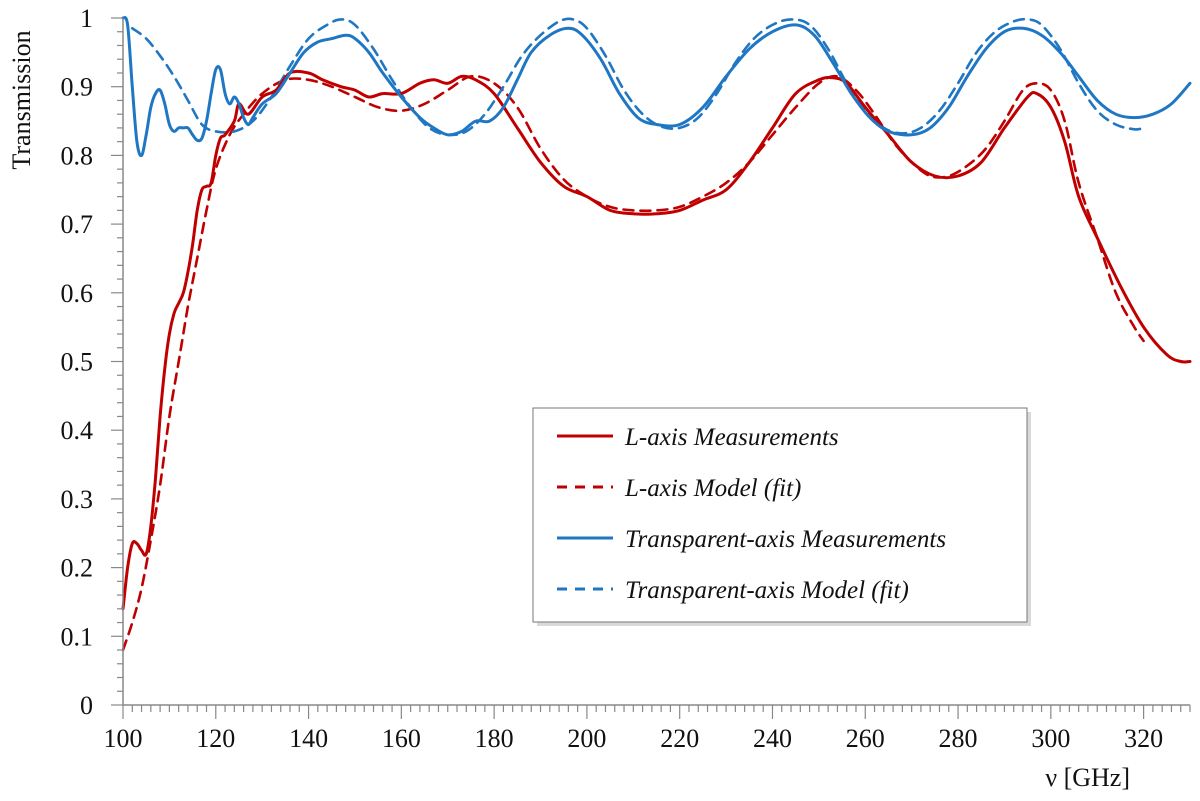  Describe the element at coordinates (21, 99) in the screenshot. I see `y-axis-title: Transmission` at that location.